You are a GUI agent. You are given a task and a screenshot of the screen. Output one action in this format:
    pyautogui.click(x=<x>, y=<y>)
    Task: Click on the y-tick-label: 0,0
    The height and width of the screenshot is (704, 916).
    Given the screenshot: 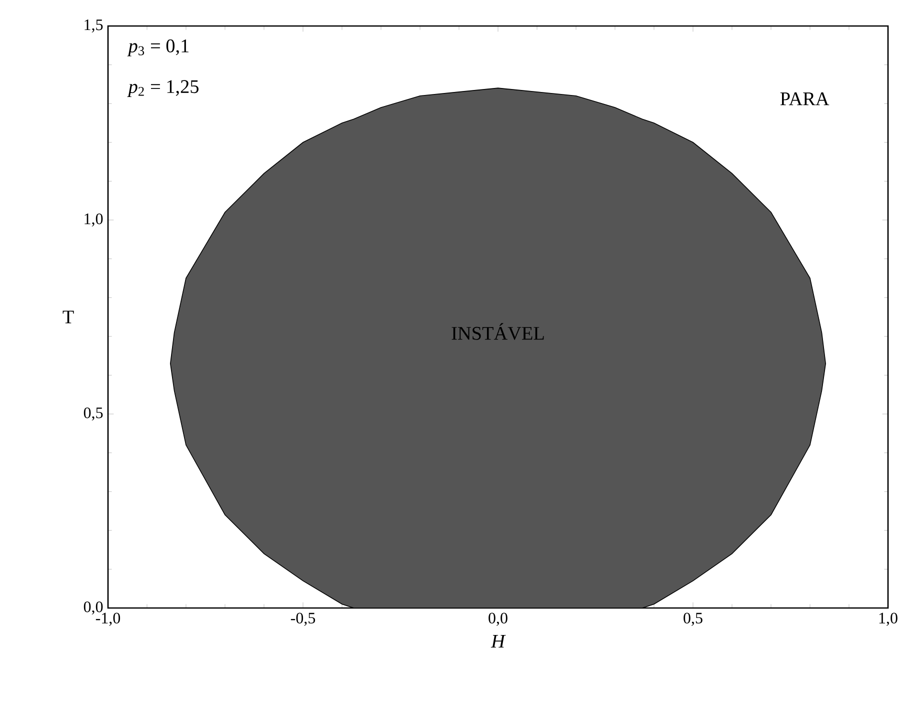 What is the action you would take?
    pyautogui.click(x=93, y=608)
    